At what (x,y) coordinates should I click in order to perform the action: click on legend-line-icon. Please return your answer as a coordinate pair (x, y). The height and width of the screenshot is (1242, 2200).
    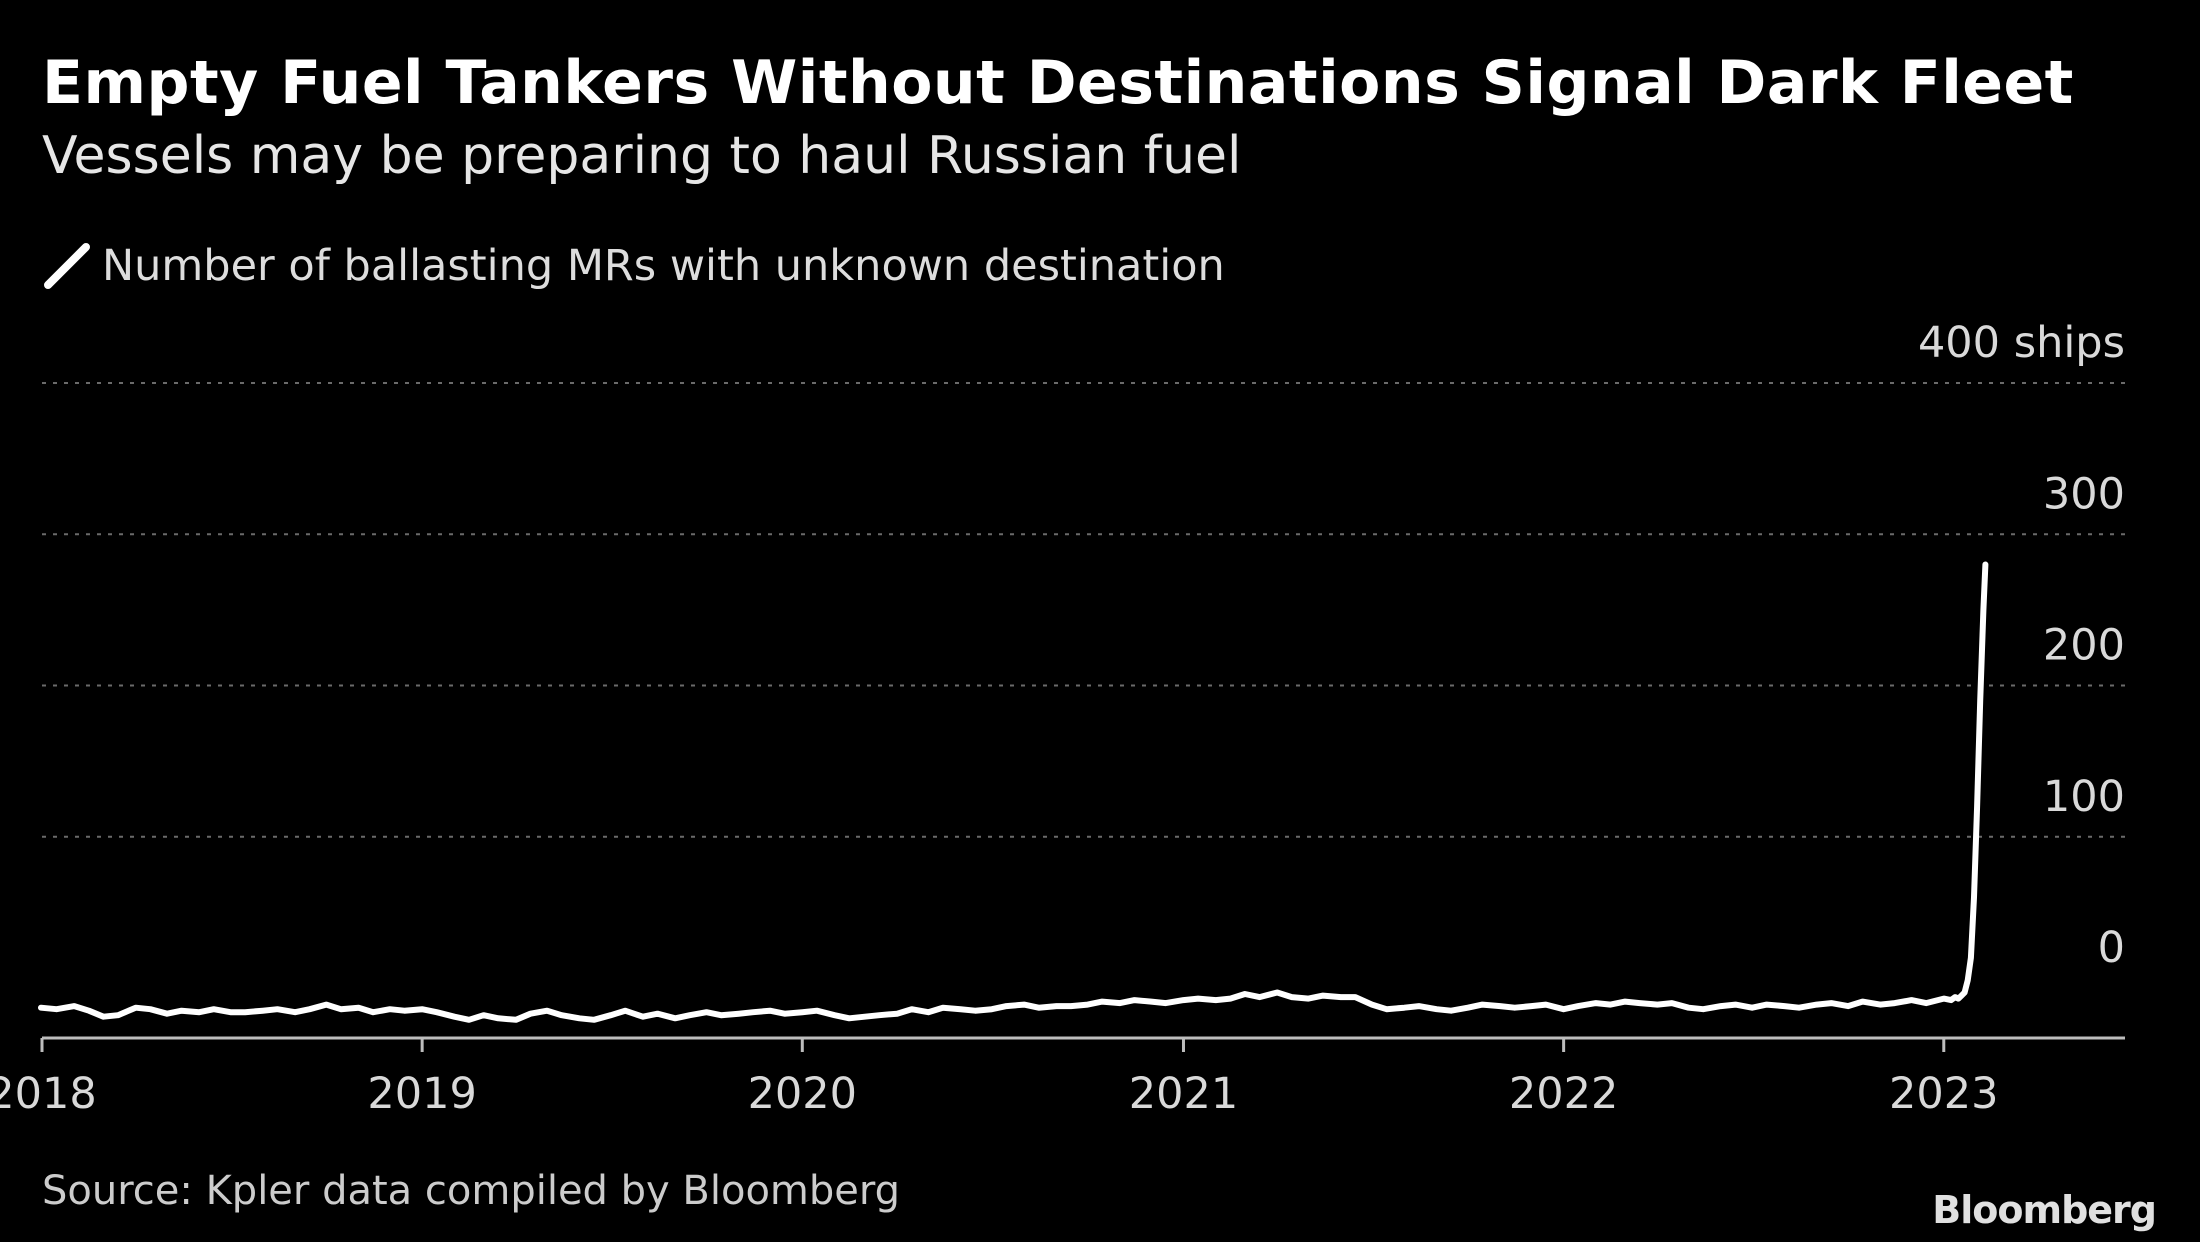
    Looking at the image, I should click on (67, 266).